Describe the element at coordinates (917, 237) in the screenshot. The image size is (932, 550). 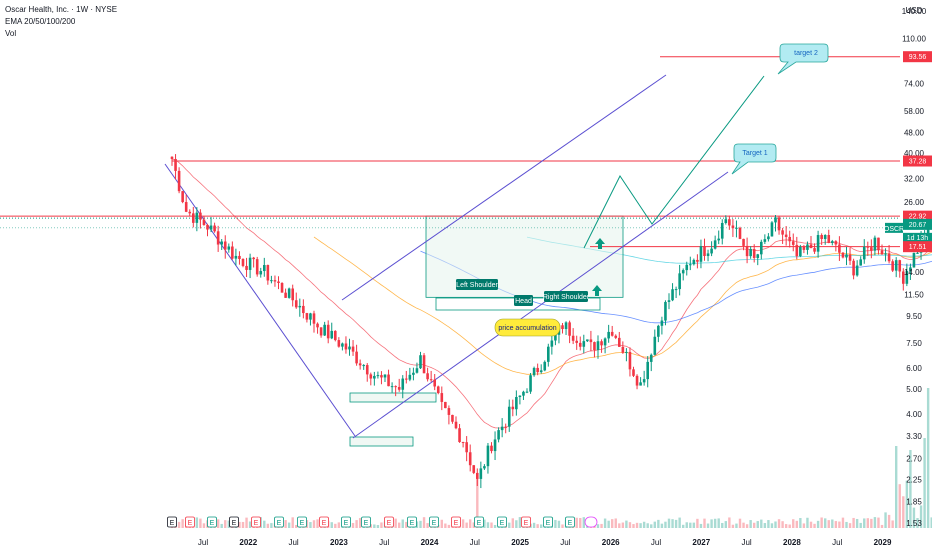
I see `countdown-tag-bg` at that location.